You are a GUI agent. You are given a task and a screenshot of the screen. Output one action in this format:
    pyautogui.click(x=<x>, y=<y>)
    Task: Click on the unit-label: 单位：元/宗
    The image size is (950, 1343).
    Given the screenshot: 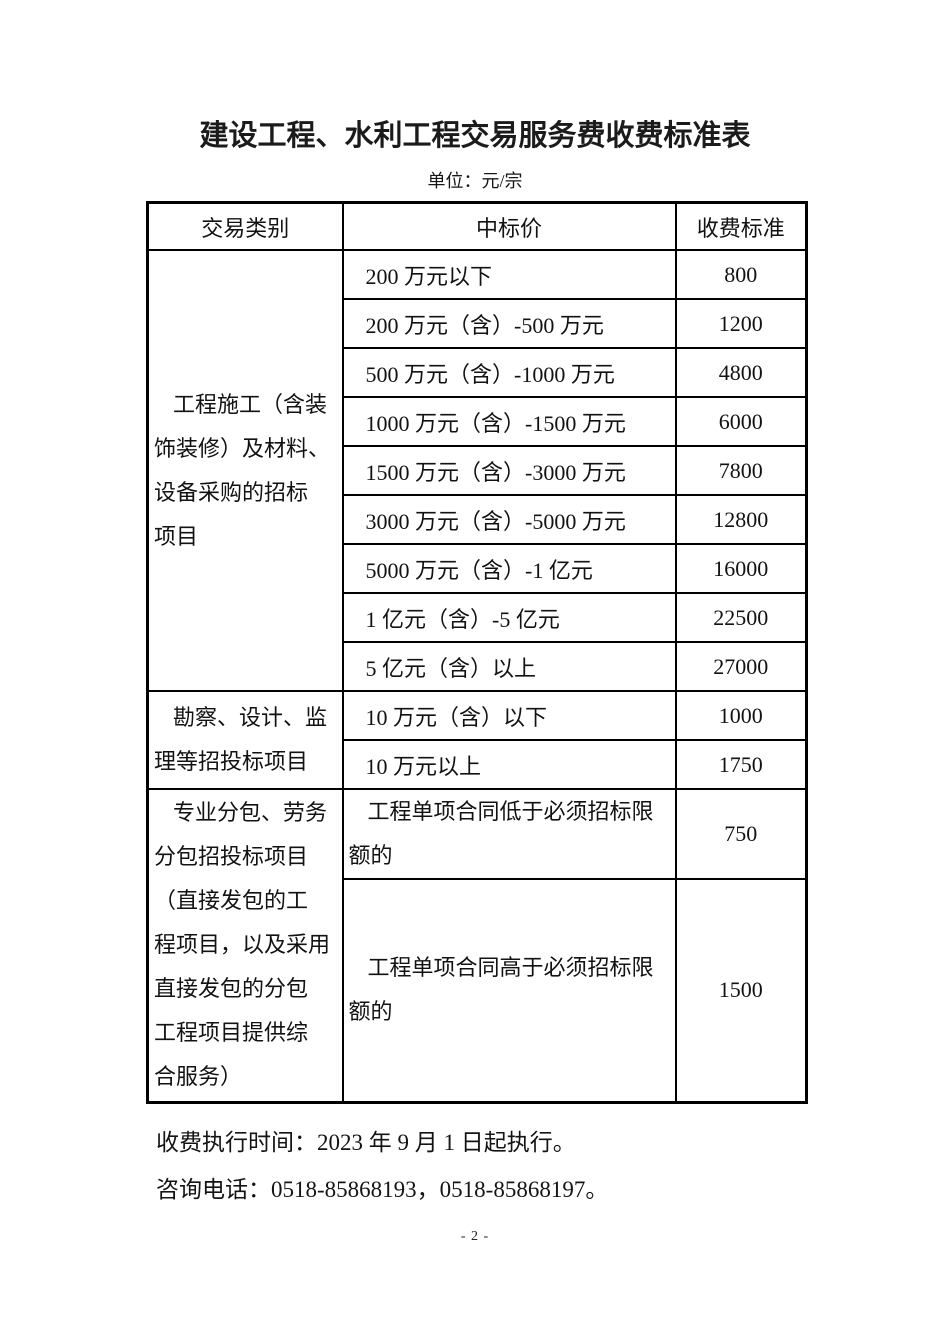 What is the action you would take?
    pyautogui.click(x=475, y=181)
    